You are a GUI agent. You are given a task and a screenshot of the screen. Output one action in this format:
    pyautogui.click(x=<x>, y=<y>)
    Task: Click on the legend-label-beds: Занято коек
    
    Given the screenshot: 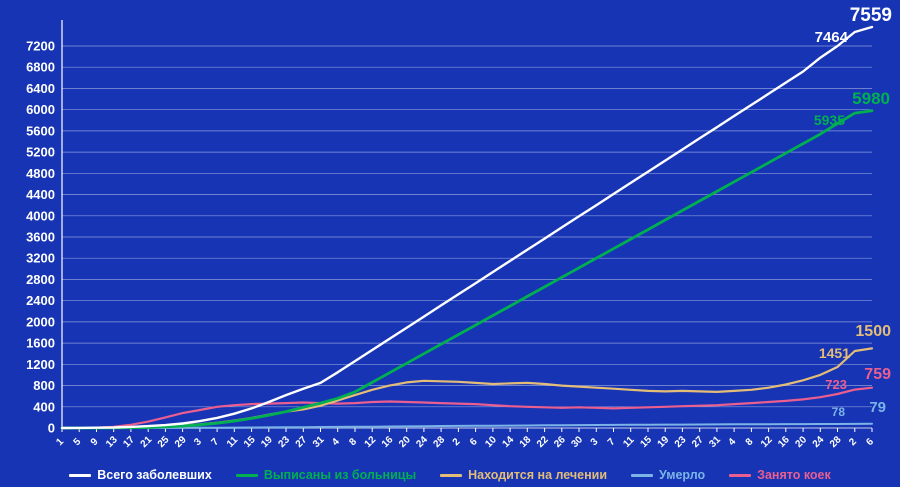 What is the action you would take?
    pyautogui.click(x=794, y=475)
    